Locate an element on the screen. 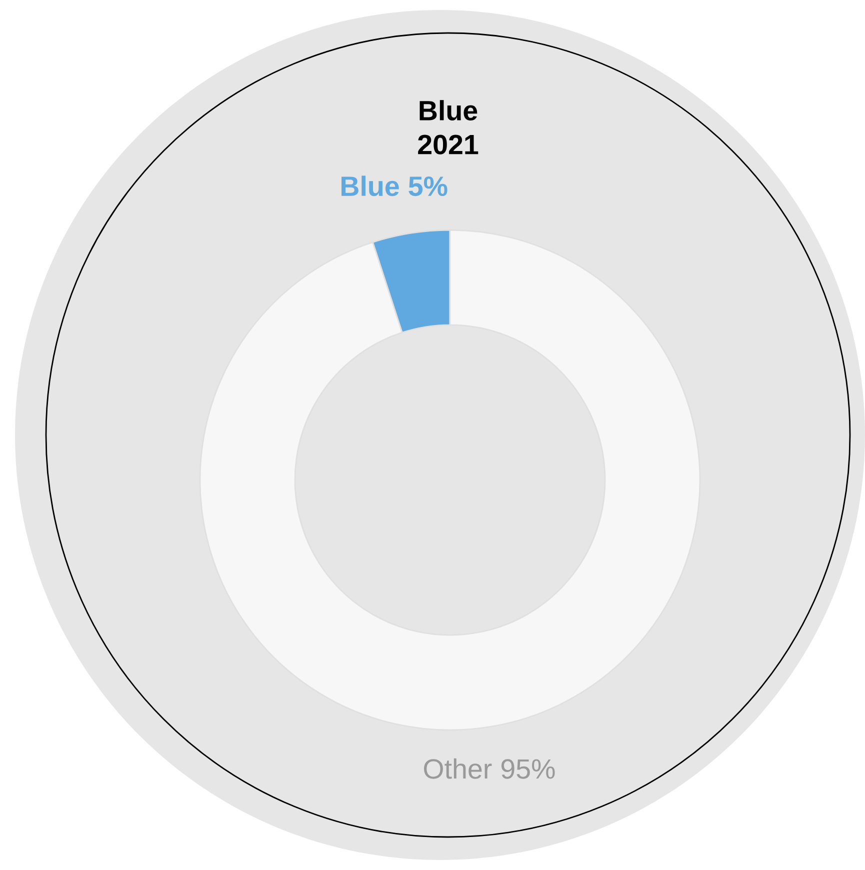 The width and height of the screenshot is (865, 870). slice-label: Blue is located at coordinates (370, 186).